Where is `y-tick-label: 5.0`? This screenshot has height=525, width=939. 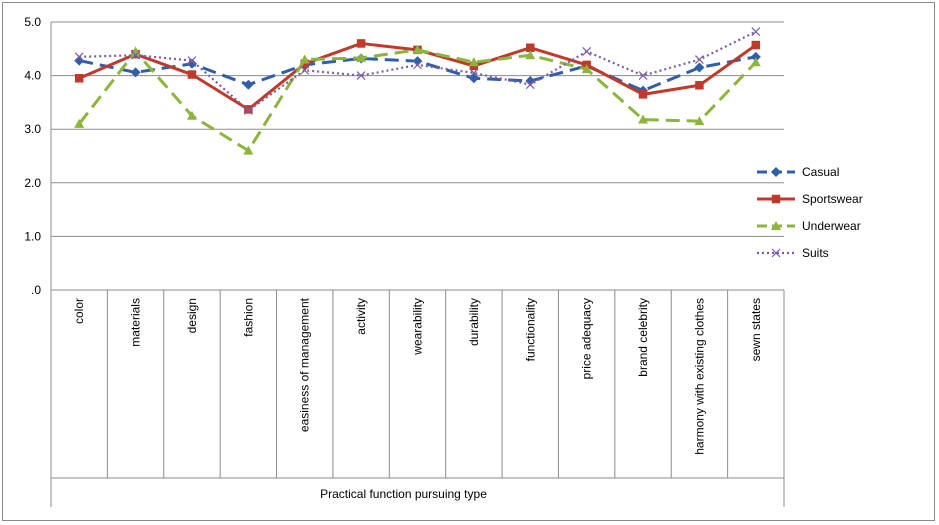 y-tick-label: 5.0 is located at coordinates (32, 22).